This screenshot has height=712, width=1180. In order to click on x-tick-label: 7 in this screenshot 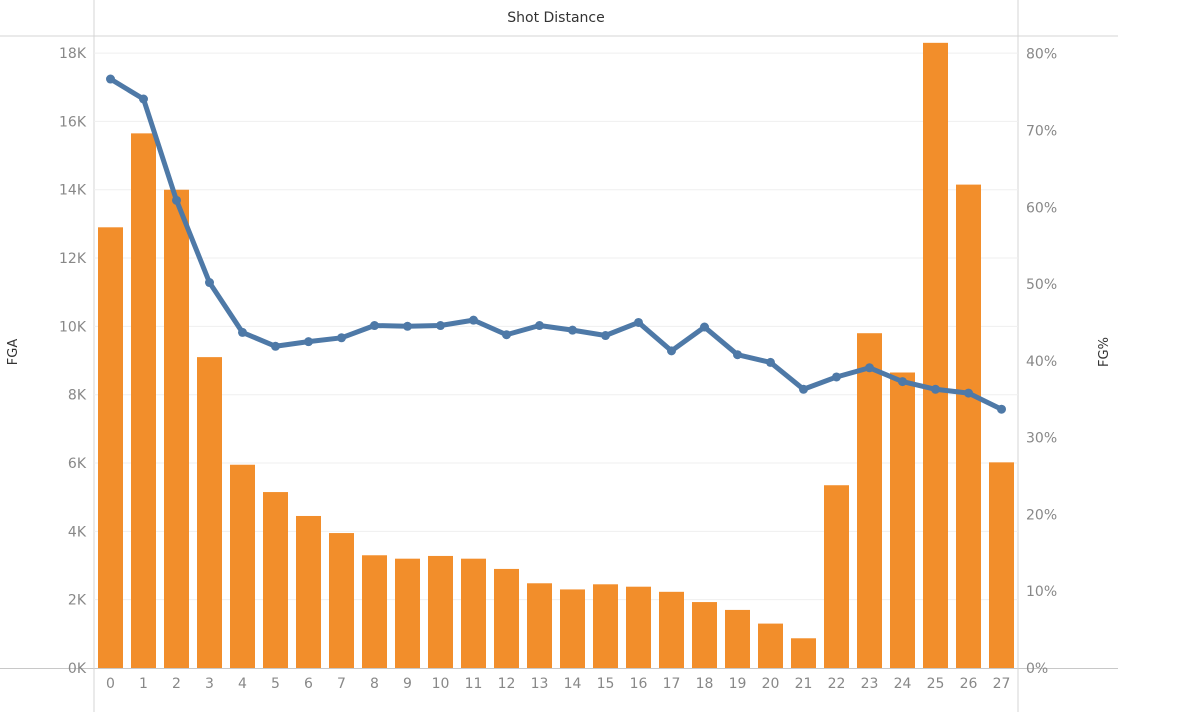, I will do `click(341, 684)`.